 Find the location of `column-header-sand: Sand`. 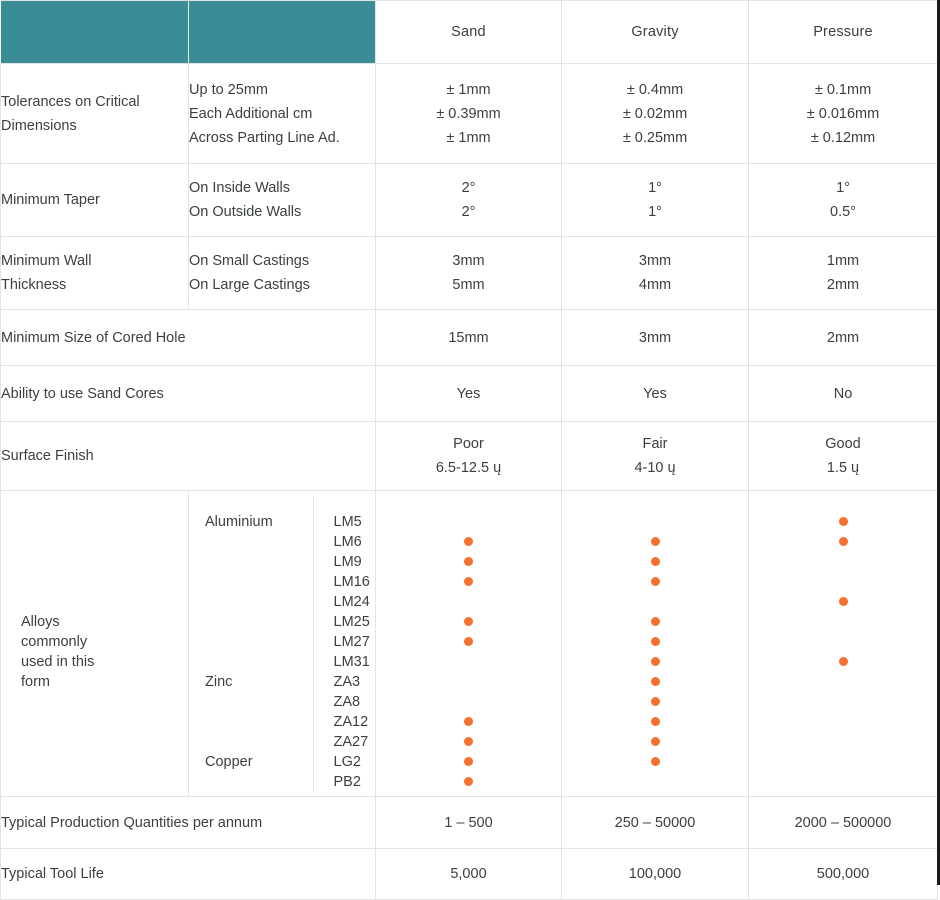

column-header-sand: Sand is located at coordinates (468, 32).